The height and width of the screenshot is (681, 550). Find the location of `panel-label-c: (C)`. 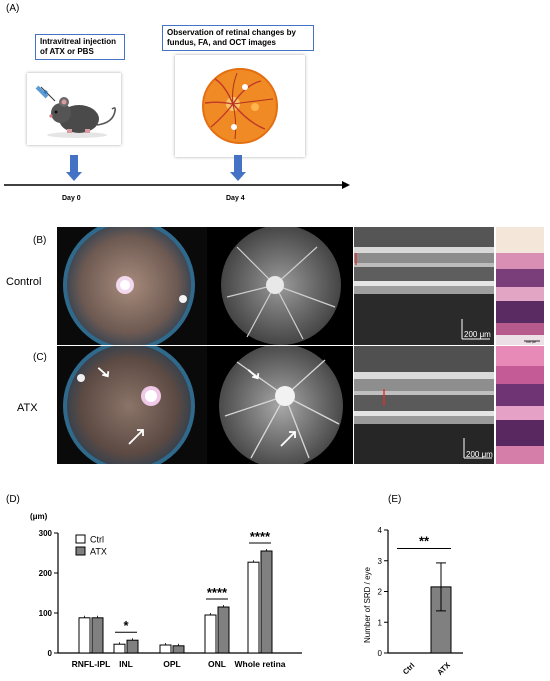

panel-label-c: (C) is located at coordinates (40, 357).